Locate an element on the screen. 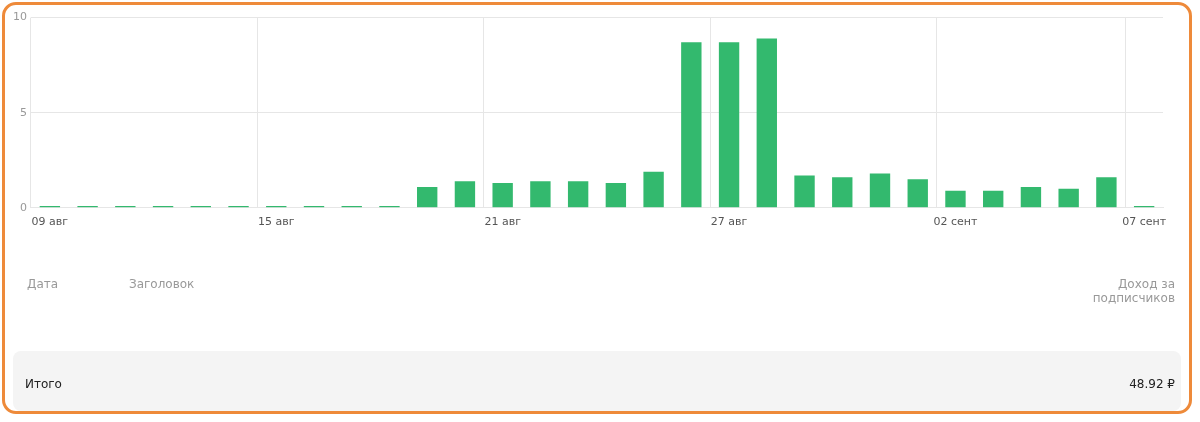  y-tick-label: 10 is located at coordinates (20, 17).